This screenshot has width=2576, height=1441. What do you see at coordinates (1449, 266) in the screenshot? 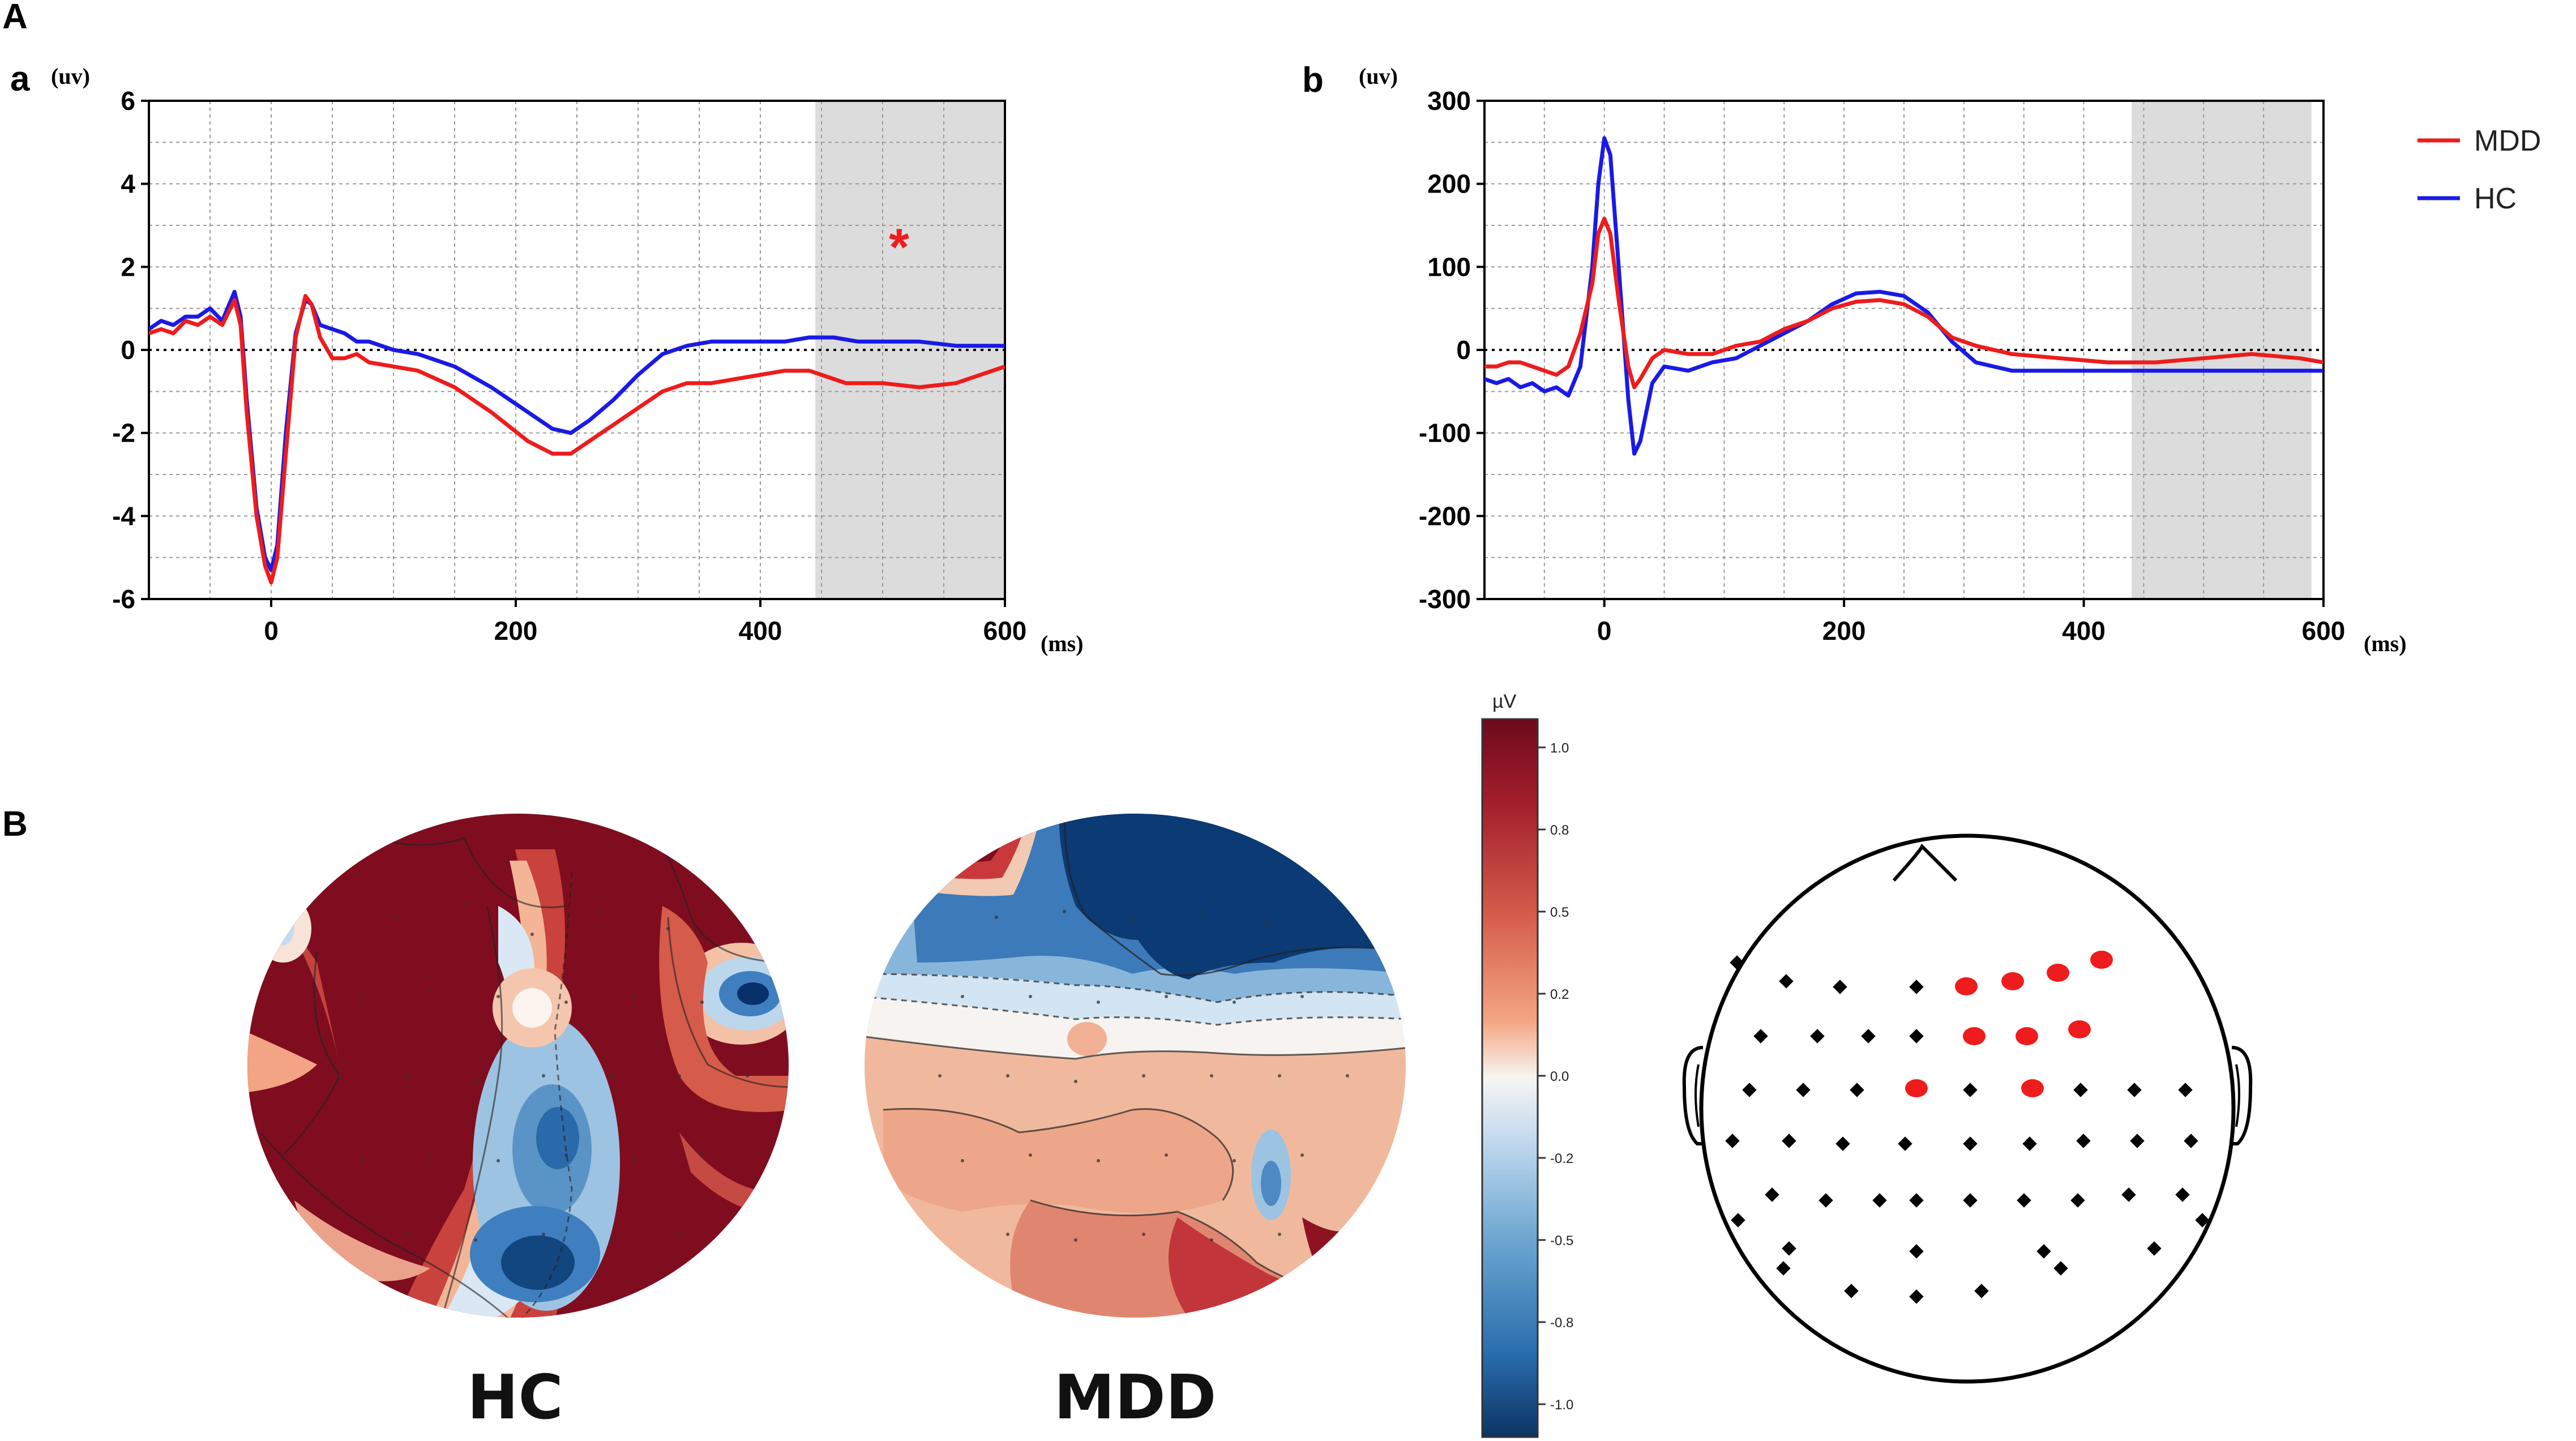
I see `chart-b-ytick-label: 100` at bounding box center [1449, 266].